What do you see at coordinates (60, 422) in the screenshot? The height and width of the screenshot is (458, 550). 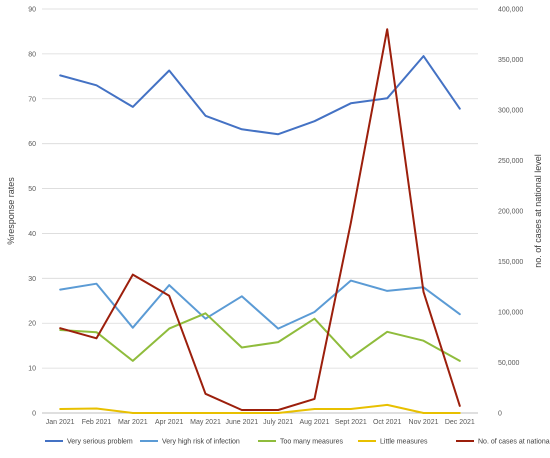 I see `x-tick-label: Jan 2021` at bounding box center [60, 422].